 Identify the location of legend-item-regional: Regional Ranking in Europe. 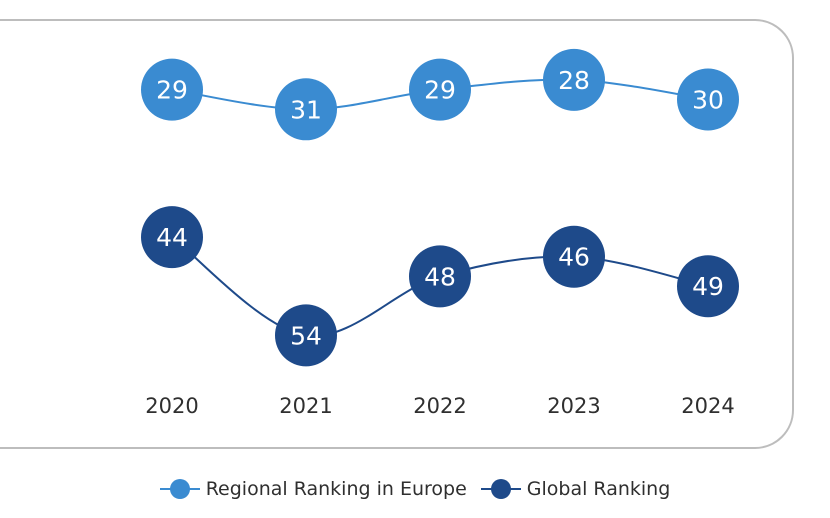
(313, 489).